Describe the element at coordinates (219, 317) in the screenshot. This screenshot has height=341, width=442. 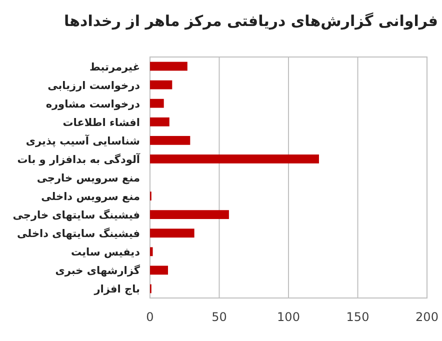
I see `x-tick-label: 50` at that location.